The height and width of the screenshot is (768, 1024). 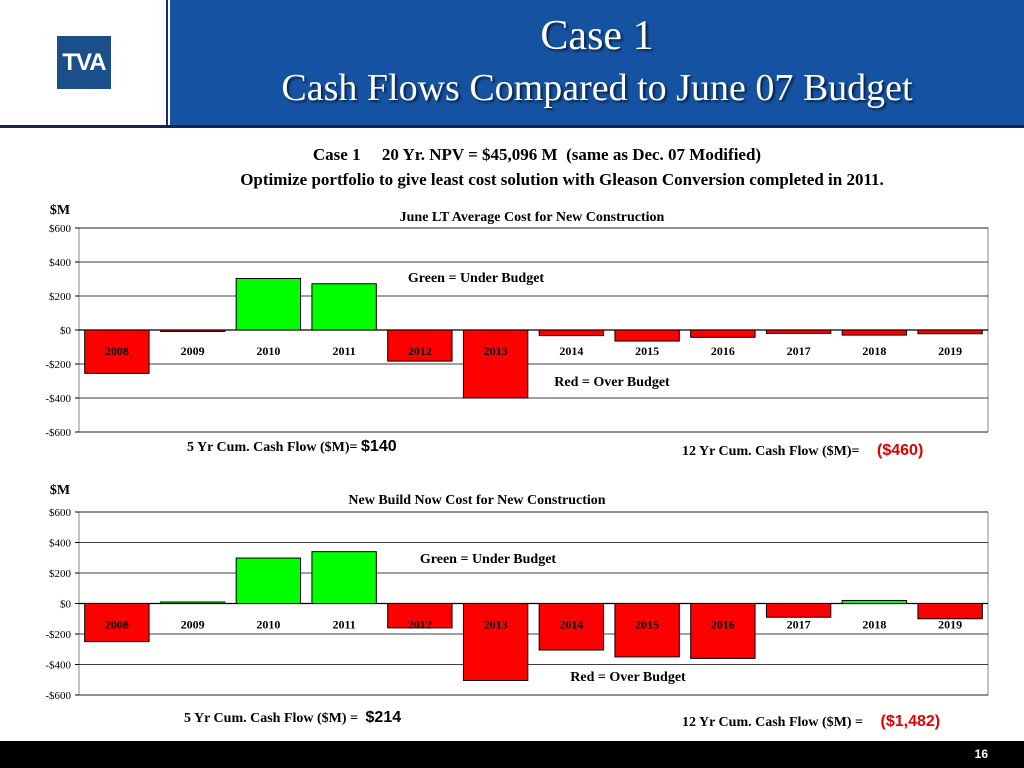 I want to click on twelve-yr-value-2: ($1,482), so click(x=910, y=721).